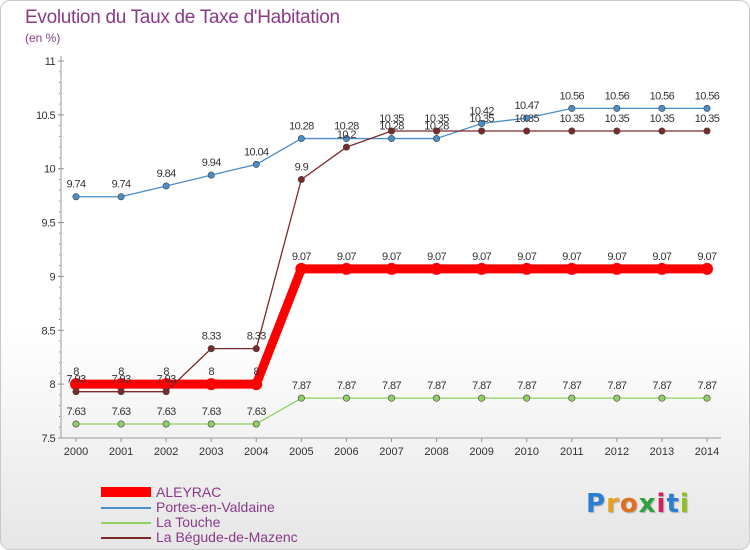  Describe the element at coordinates (673, 504) in the screenshot. I see `logo-letter: t` at that location.